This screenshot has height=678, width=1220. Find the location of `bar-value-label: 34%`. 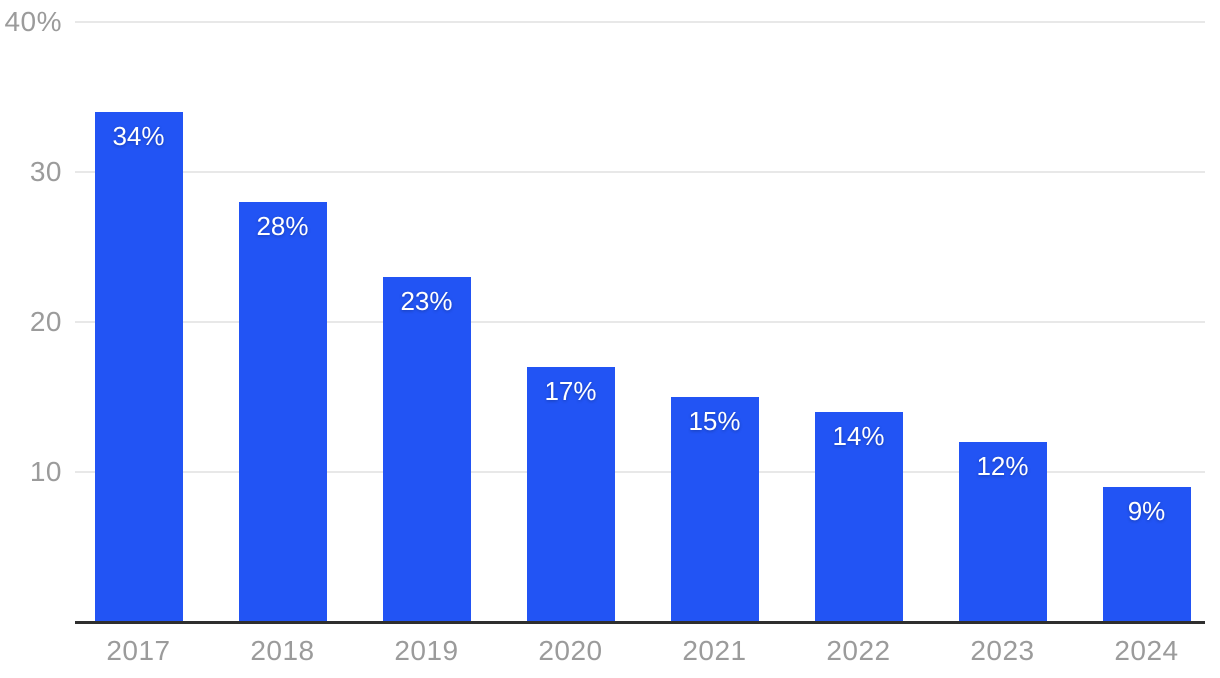

bar-value-label: 34% is located at coordinates (138, 136).